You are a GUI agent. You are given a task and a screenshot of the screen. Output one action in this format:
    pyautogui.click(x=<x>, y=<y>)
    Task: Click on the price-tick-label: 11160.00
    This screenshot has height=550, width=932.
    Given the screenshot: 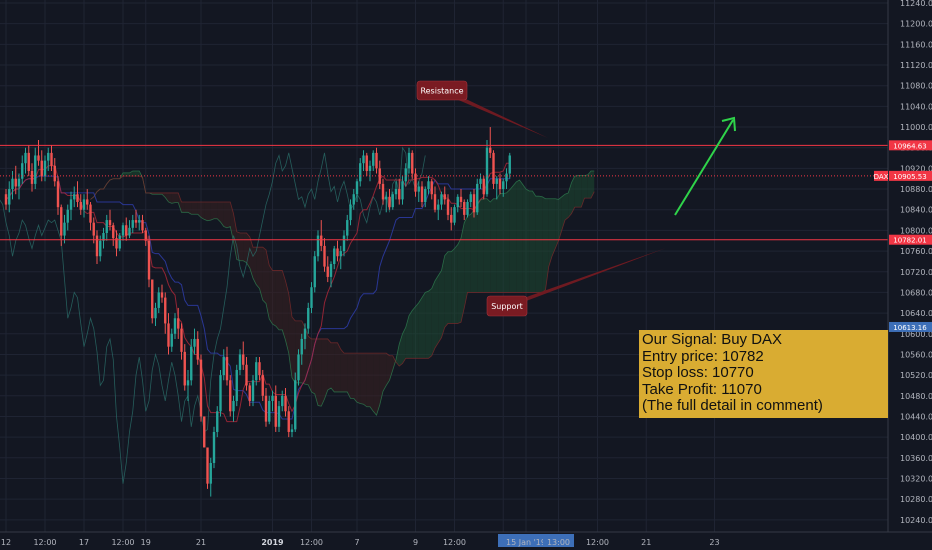 What is the action you would take?
    pyautogui.click(x=916, y=44)
    